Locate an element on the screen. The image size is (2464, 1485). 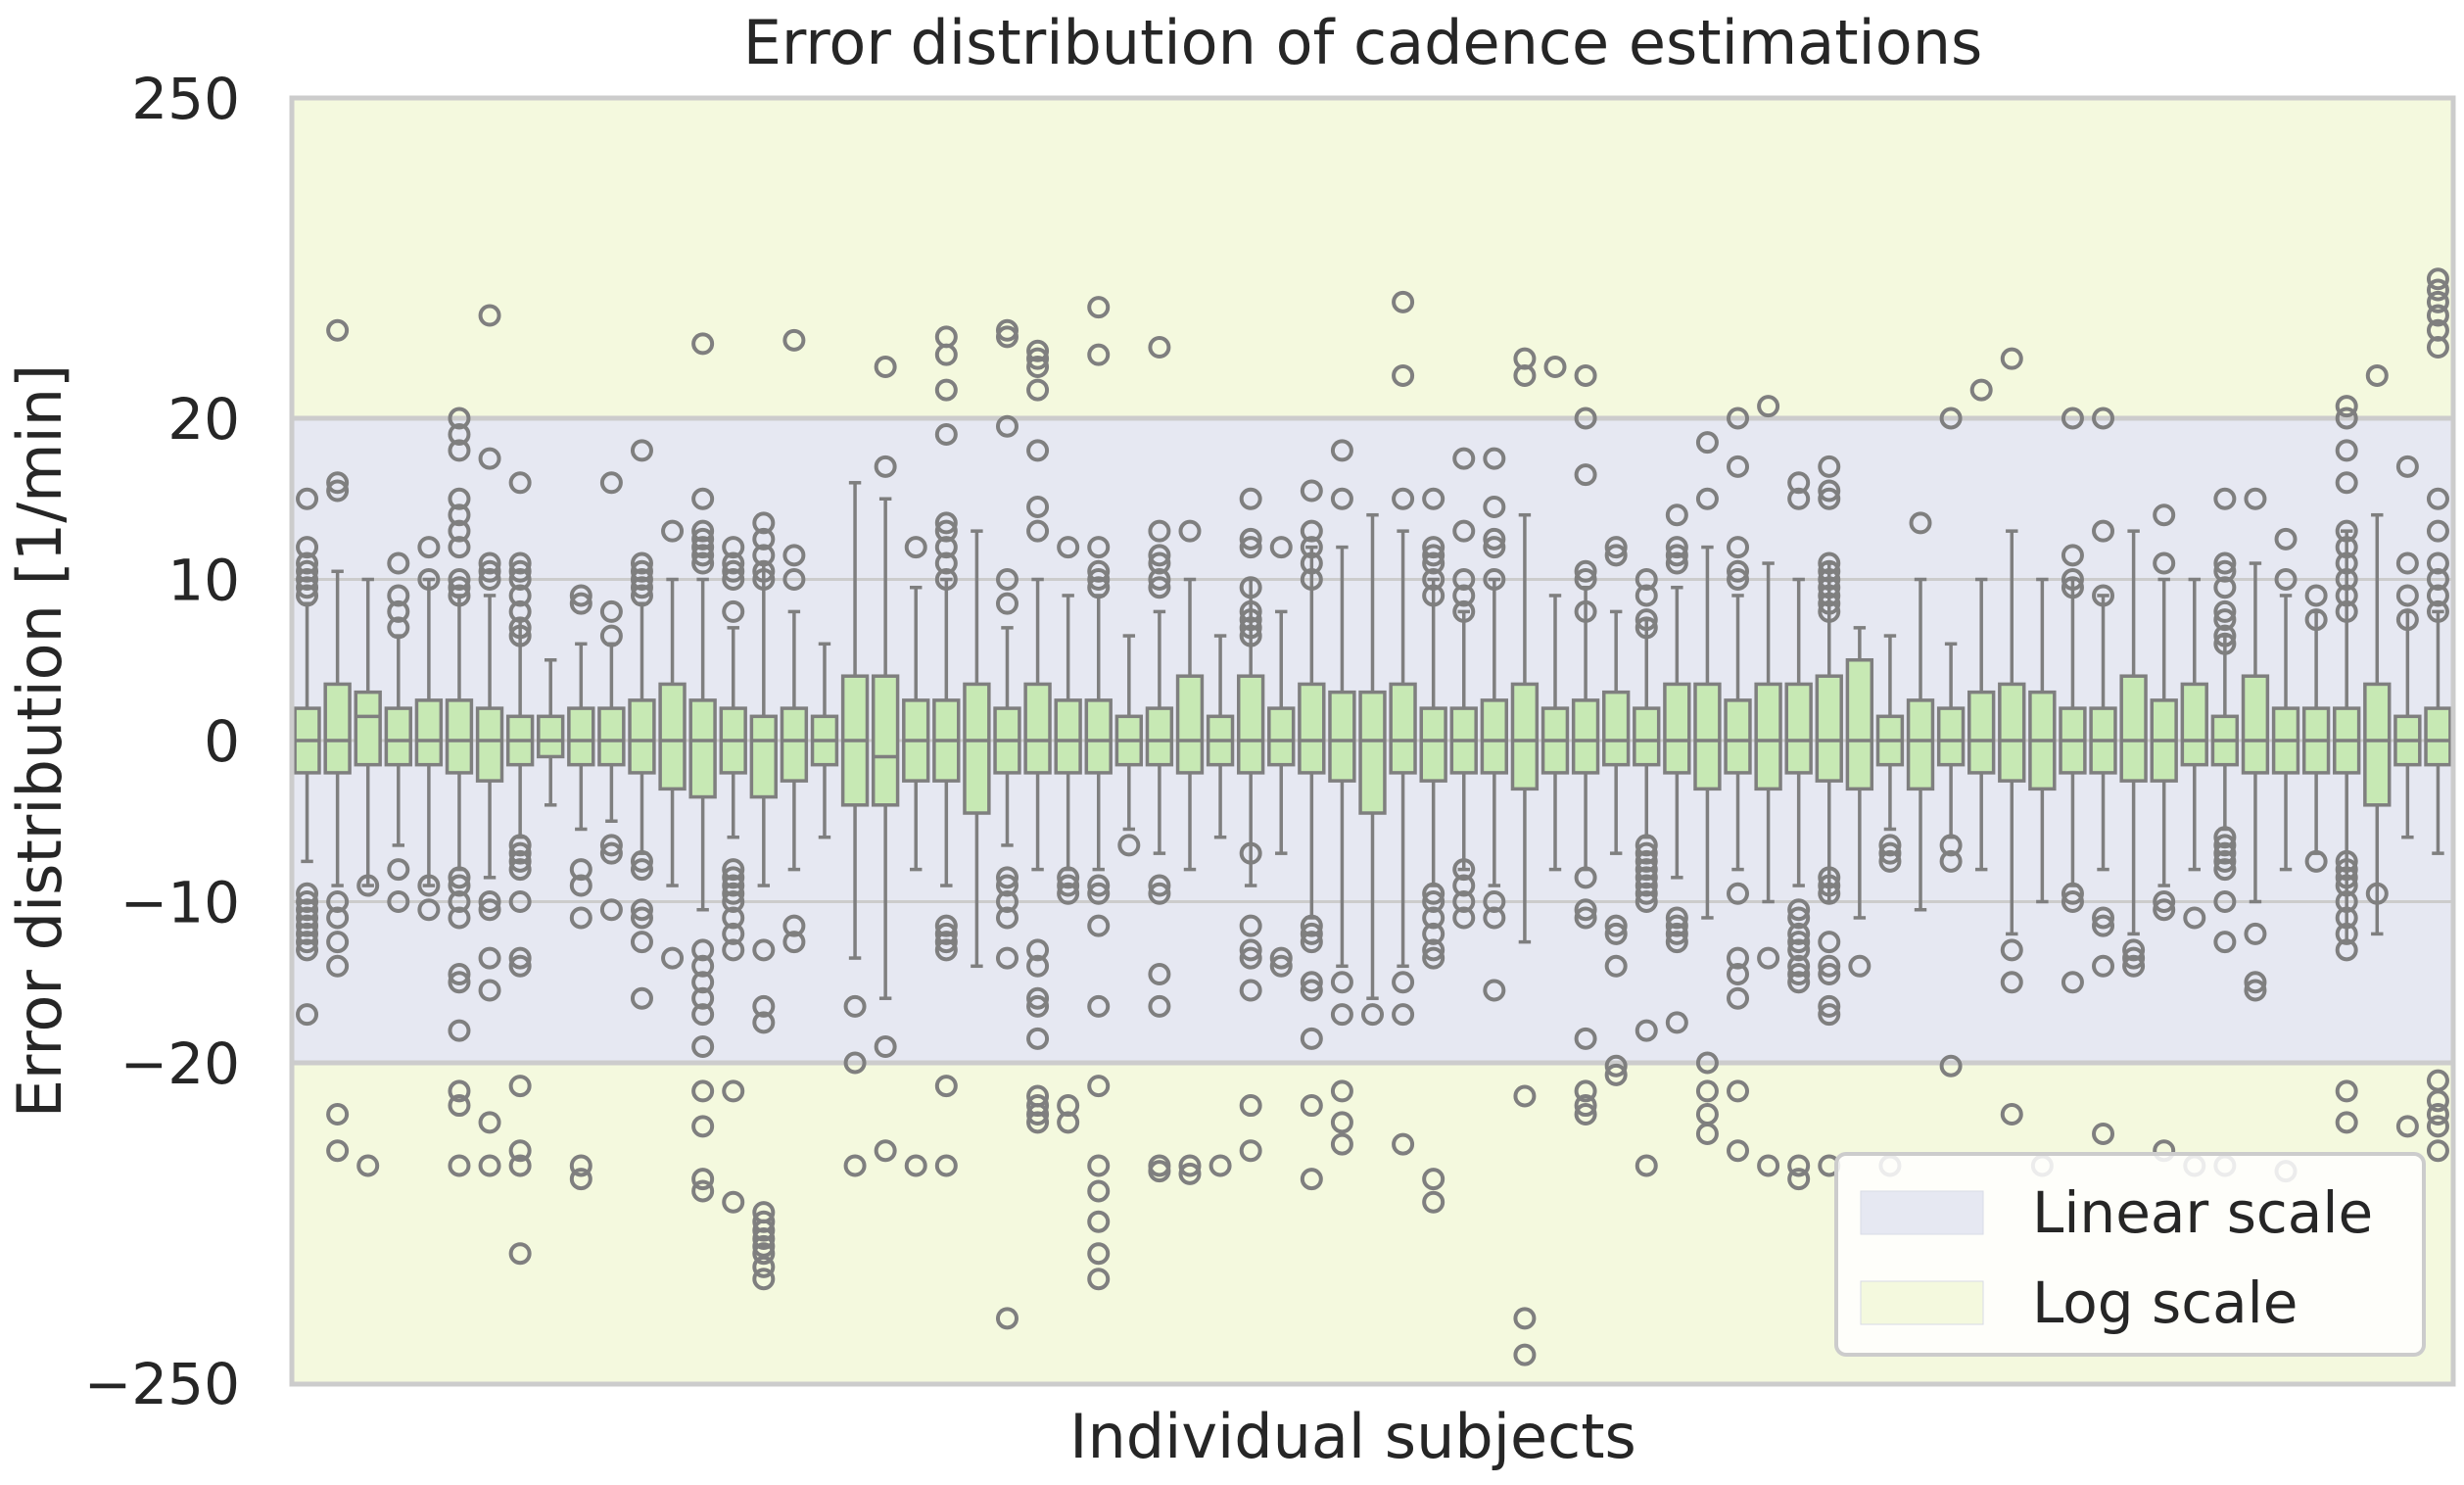
y-tick-label: −10 is located at coordinates (180, 903).